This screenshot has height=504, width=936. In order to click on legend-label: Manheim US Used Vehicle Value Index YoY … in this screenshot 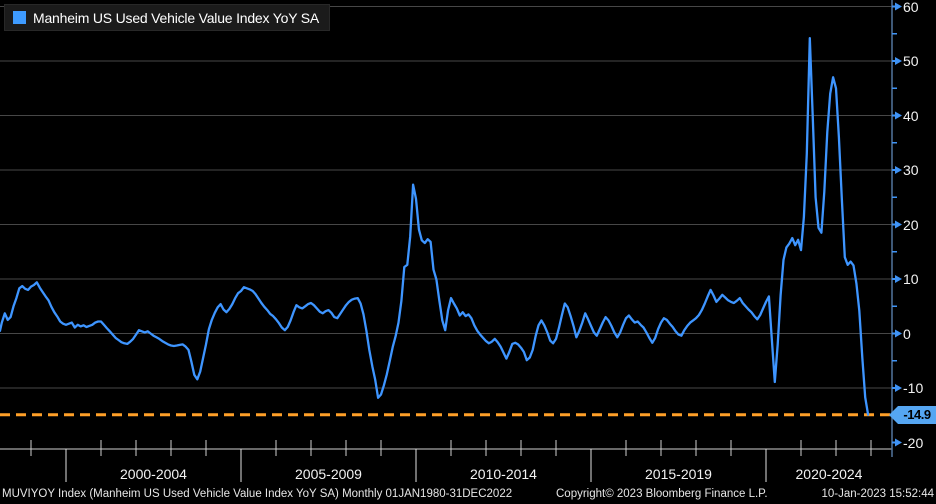, I will do `click(176, 17)`.